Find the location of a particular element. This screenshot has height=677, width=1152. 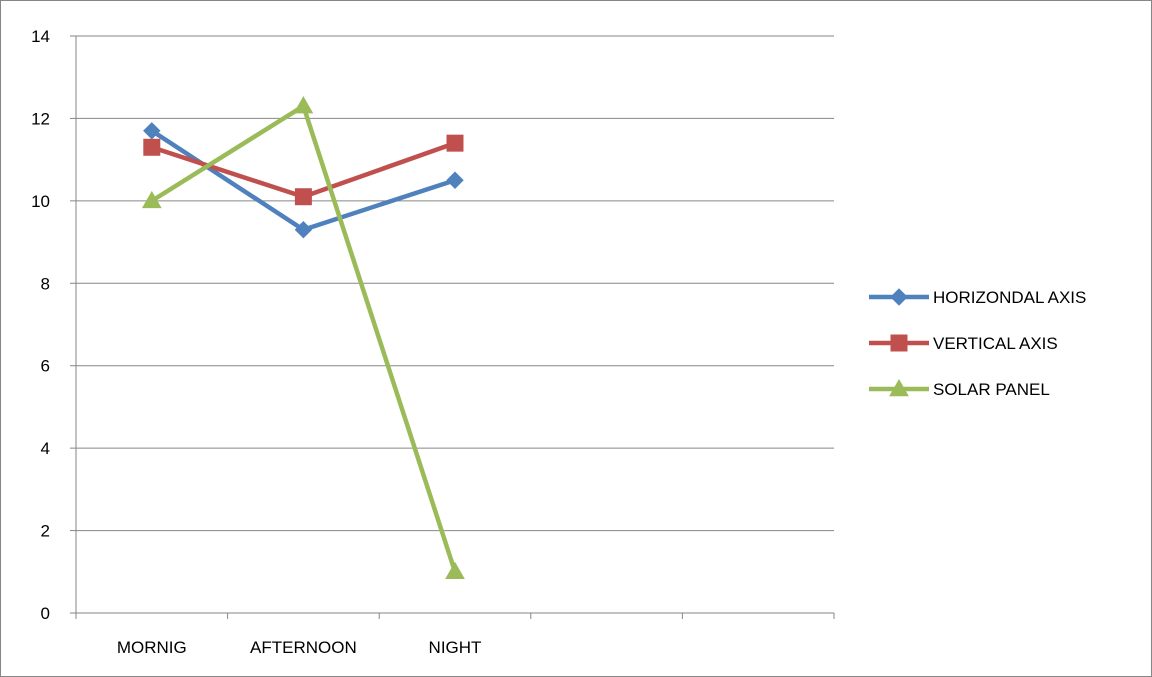

legend-item: HORIZONDAL AXIS is located at coordinates (977, 297).